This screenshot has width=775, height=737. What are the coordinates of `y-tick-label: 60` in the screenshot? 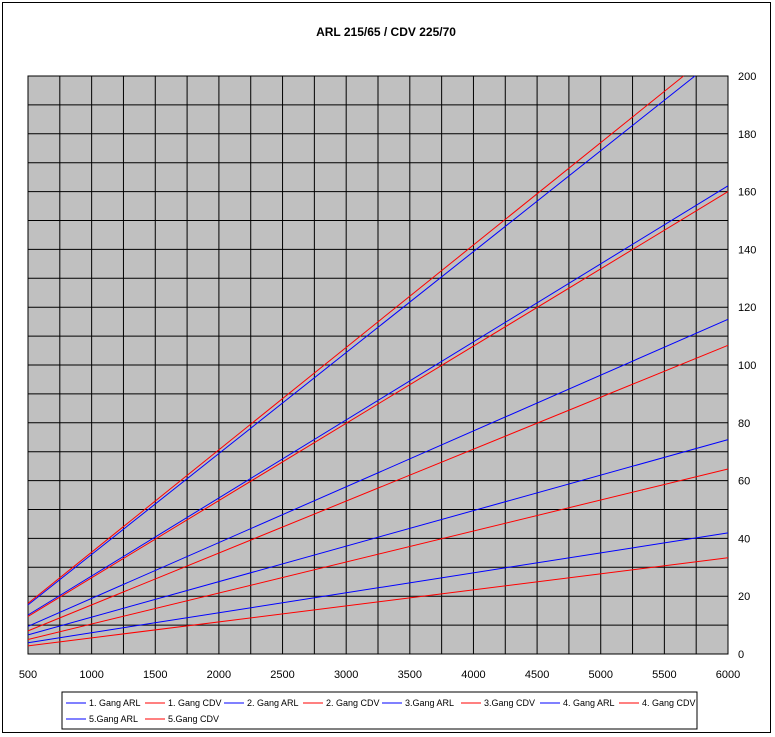 It's located at (744, 482).